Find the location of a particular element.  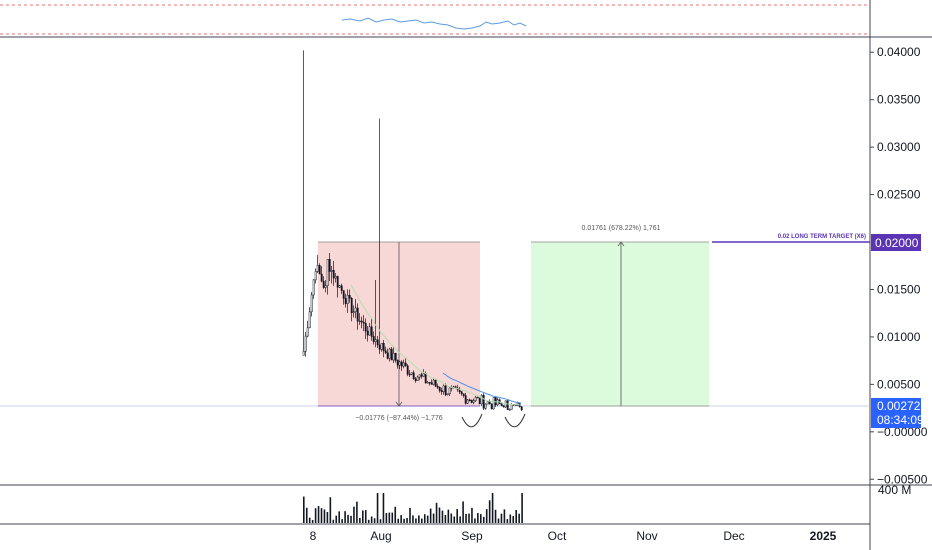

current-price-tag: 0.00272 08:34:09 is located at coordinates (897, 412).